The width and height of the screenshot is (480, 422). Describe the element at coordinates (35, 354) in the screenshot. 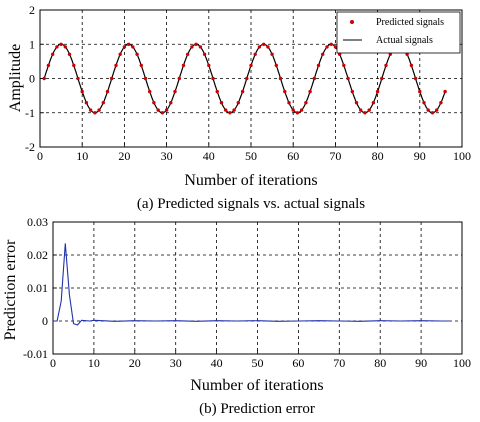

I see `y-tick-label: -0.01` at that location.